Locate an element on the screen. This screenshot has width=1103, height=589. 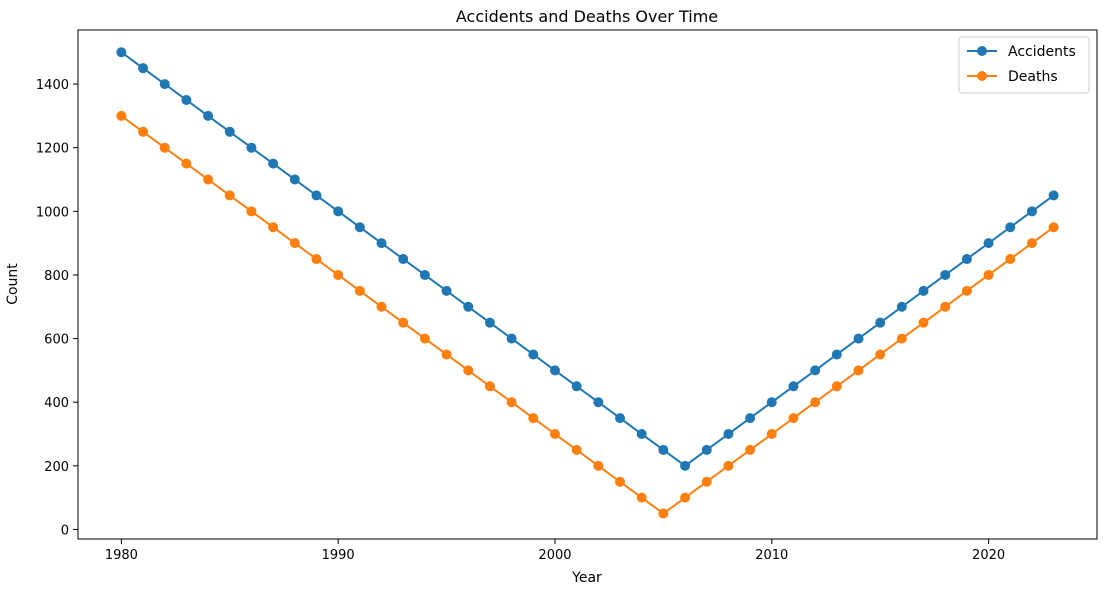
y-tick-label: 1000 is located at coordinates (52, 212).